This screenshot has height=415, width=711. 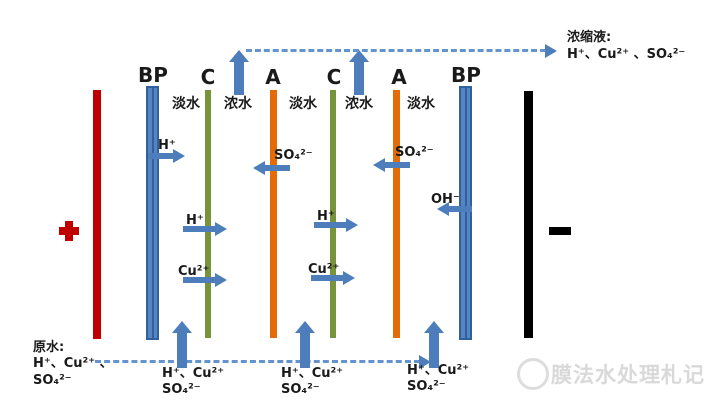 What do you see at coordinates (589, 37) in the screenshot?
I see `concentrate-title: 浓缩液:` at bounding box center [589, 37].